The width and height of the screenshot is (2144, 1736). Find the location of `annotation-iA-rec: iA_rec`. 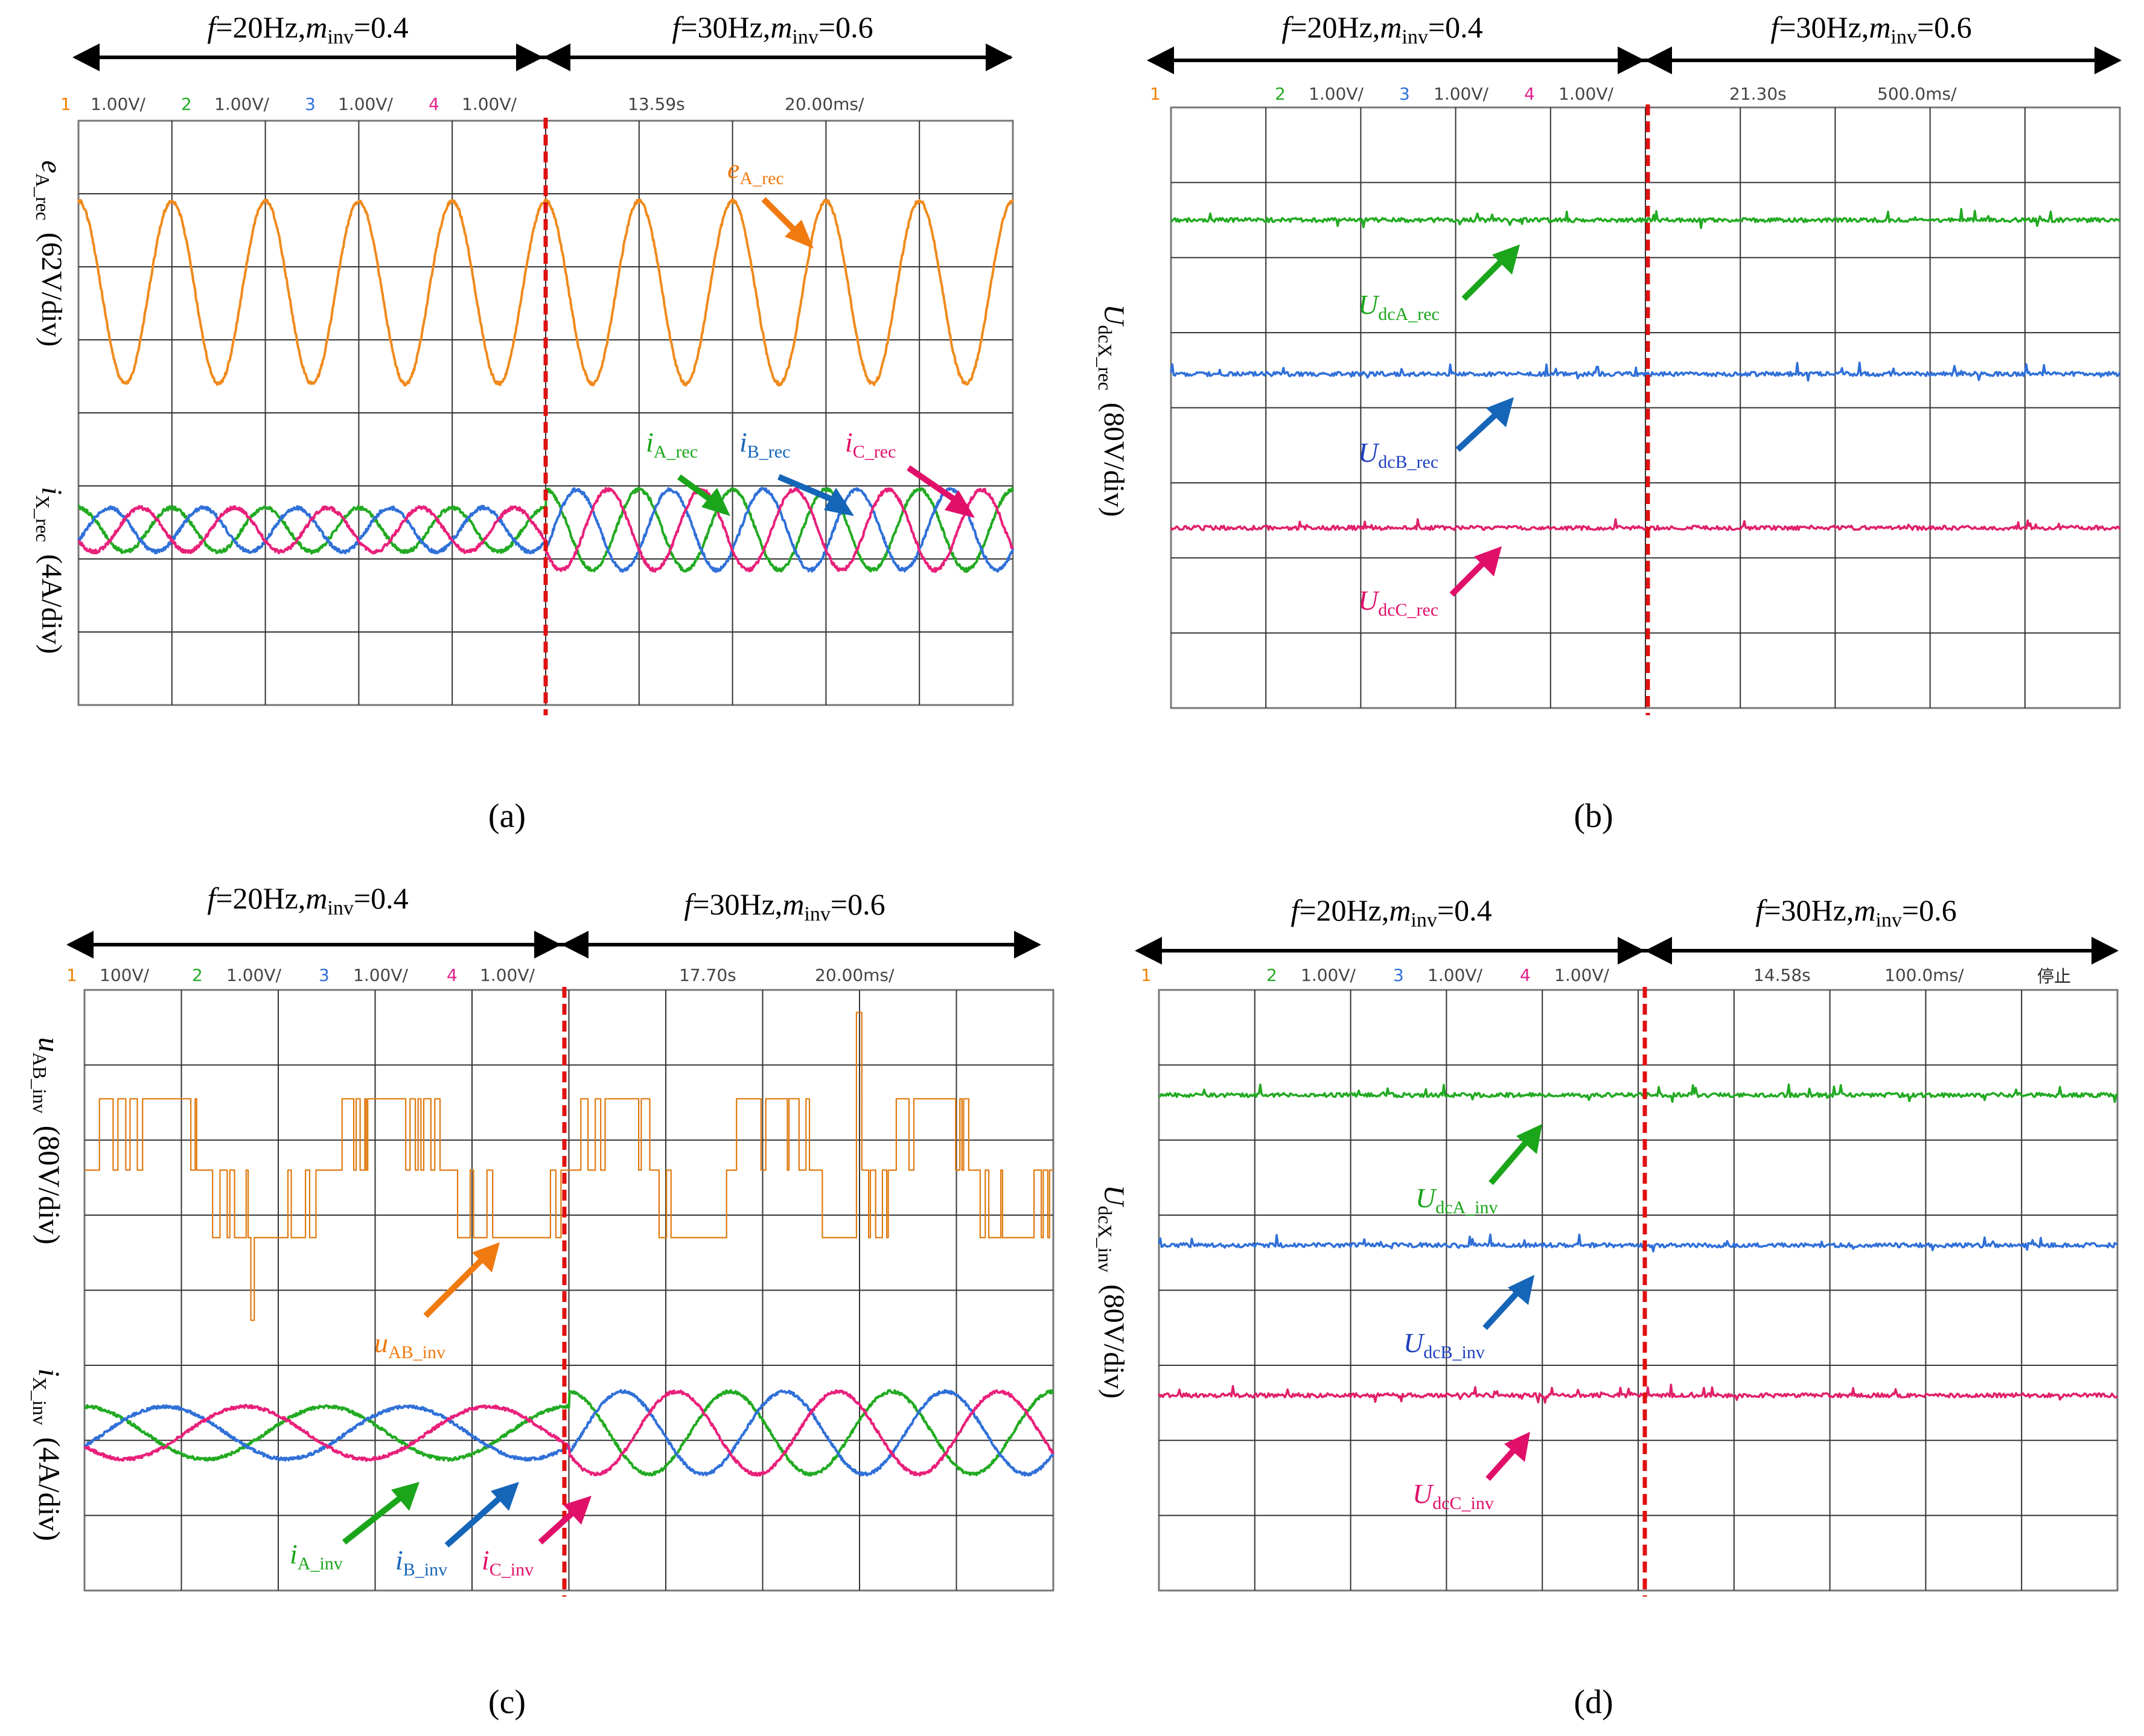

annotation-iA-rec: iA_rec is located at coordinates (688, 471).